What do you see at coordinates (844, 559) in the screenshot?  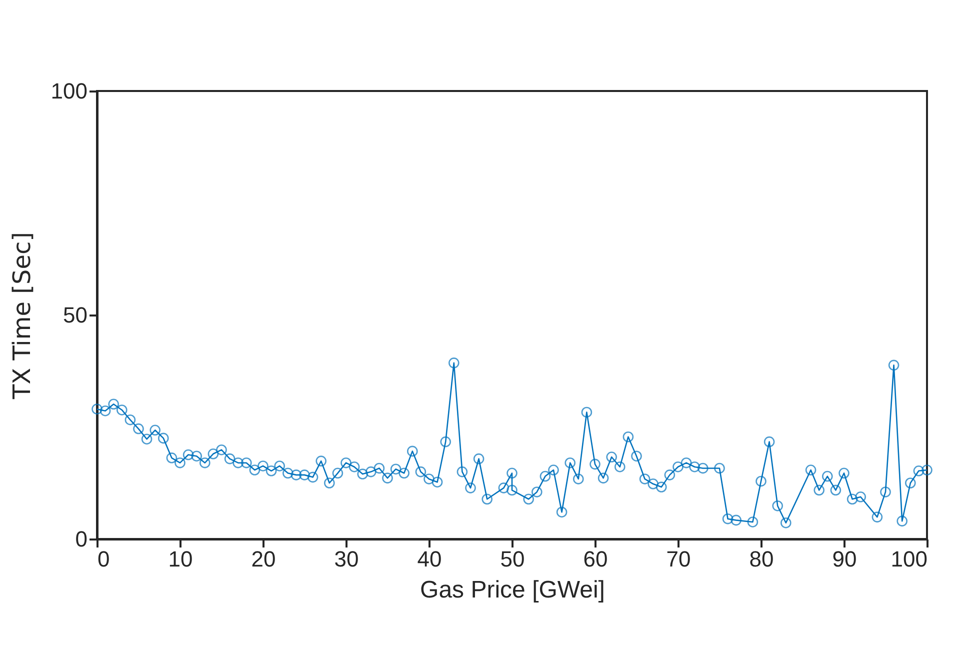 I see `x-tick-label: 90` at bounding box center [844, 559].